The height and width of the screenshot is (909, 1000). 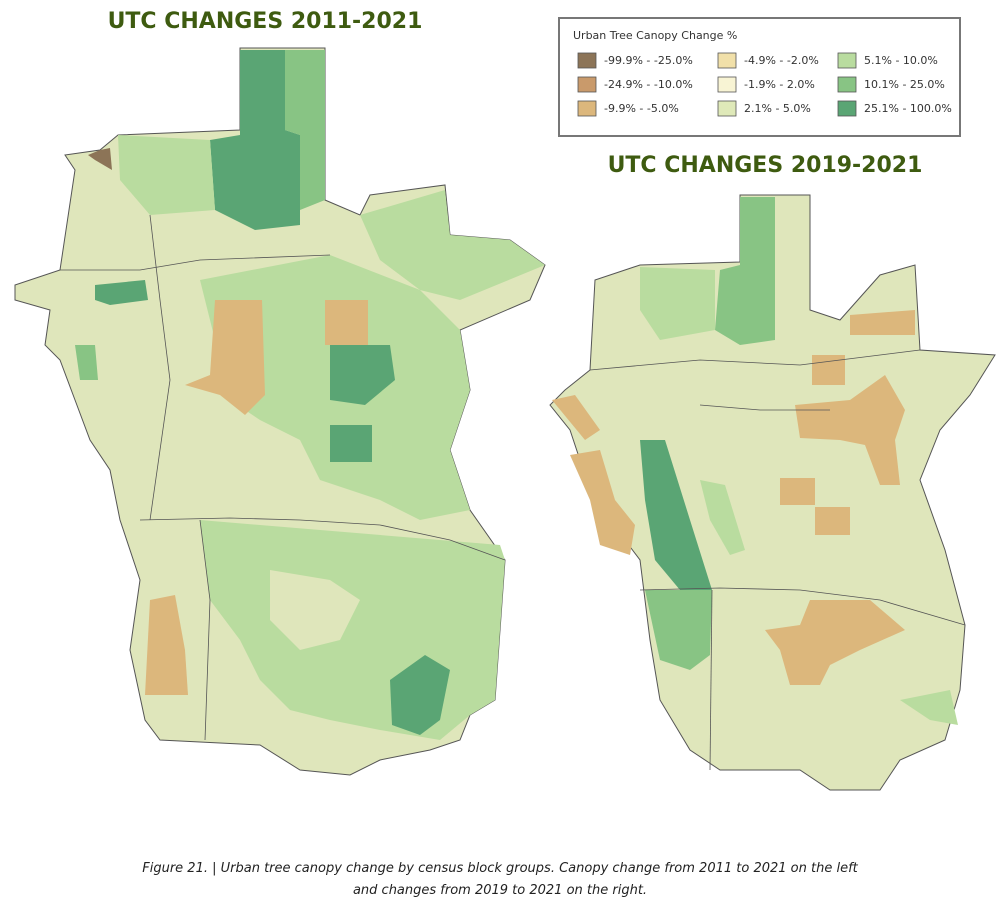 I want to click on map-title: UTC CHANGES 2019-2021, so click(x=765, y=165).